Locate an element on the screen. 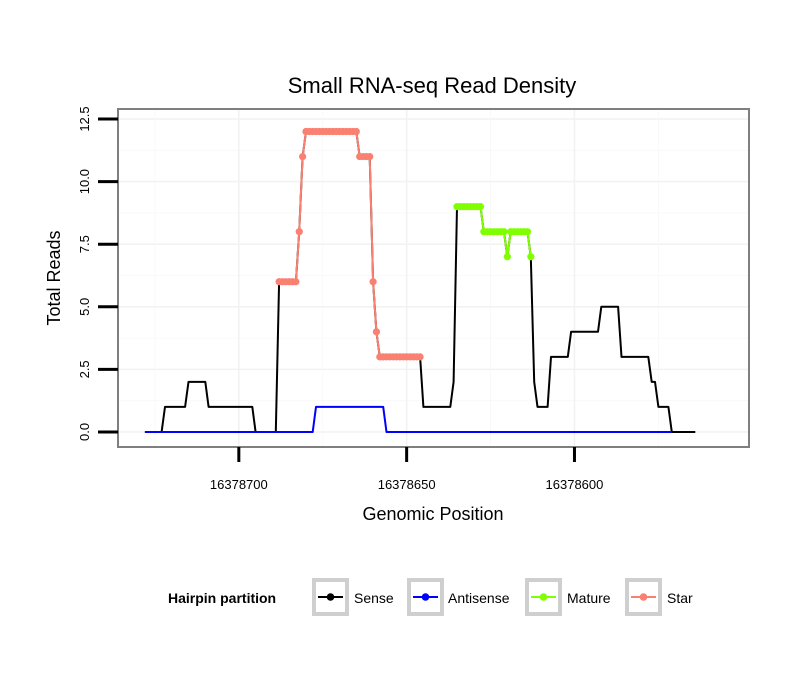 This screenshot has width=810, height=690. legend-label-star: Star is located at coordinates (680, 598).